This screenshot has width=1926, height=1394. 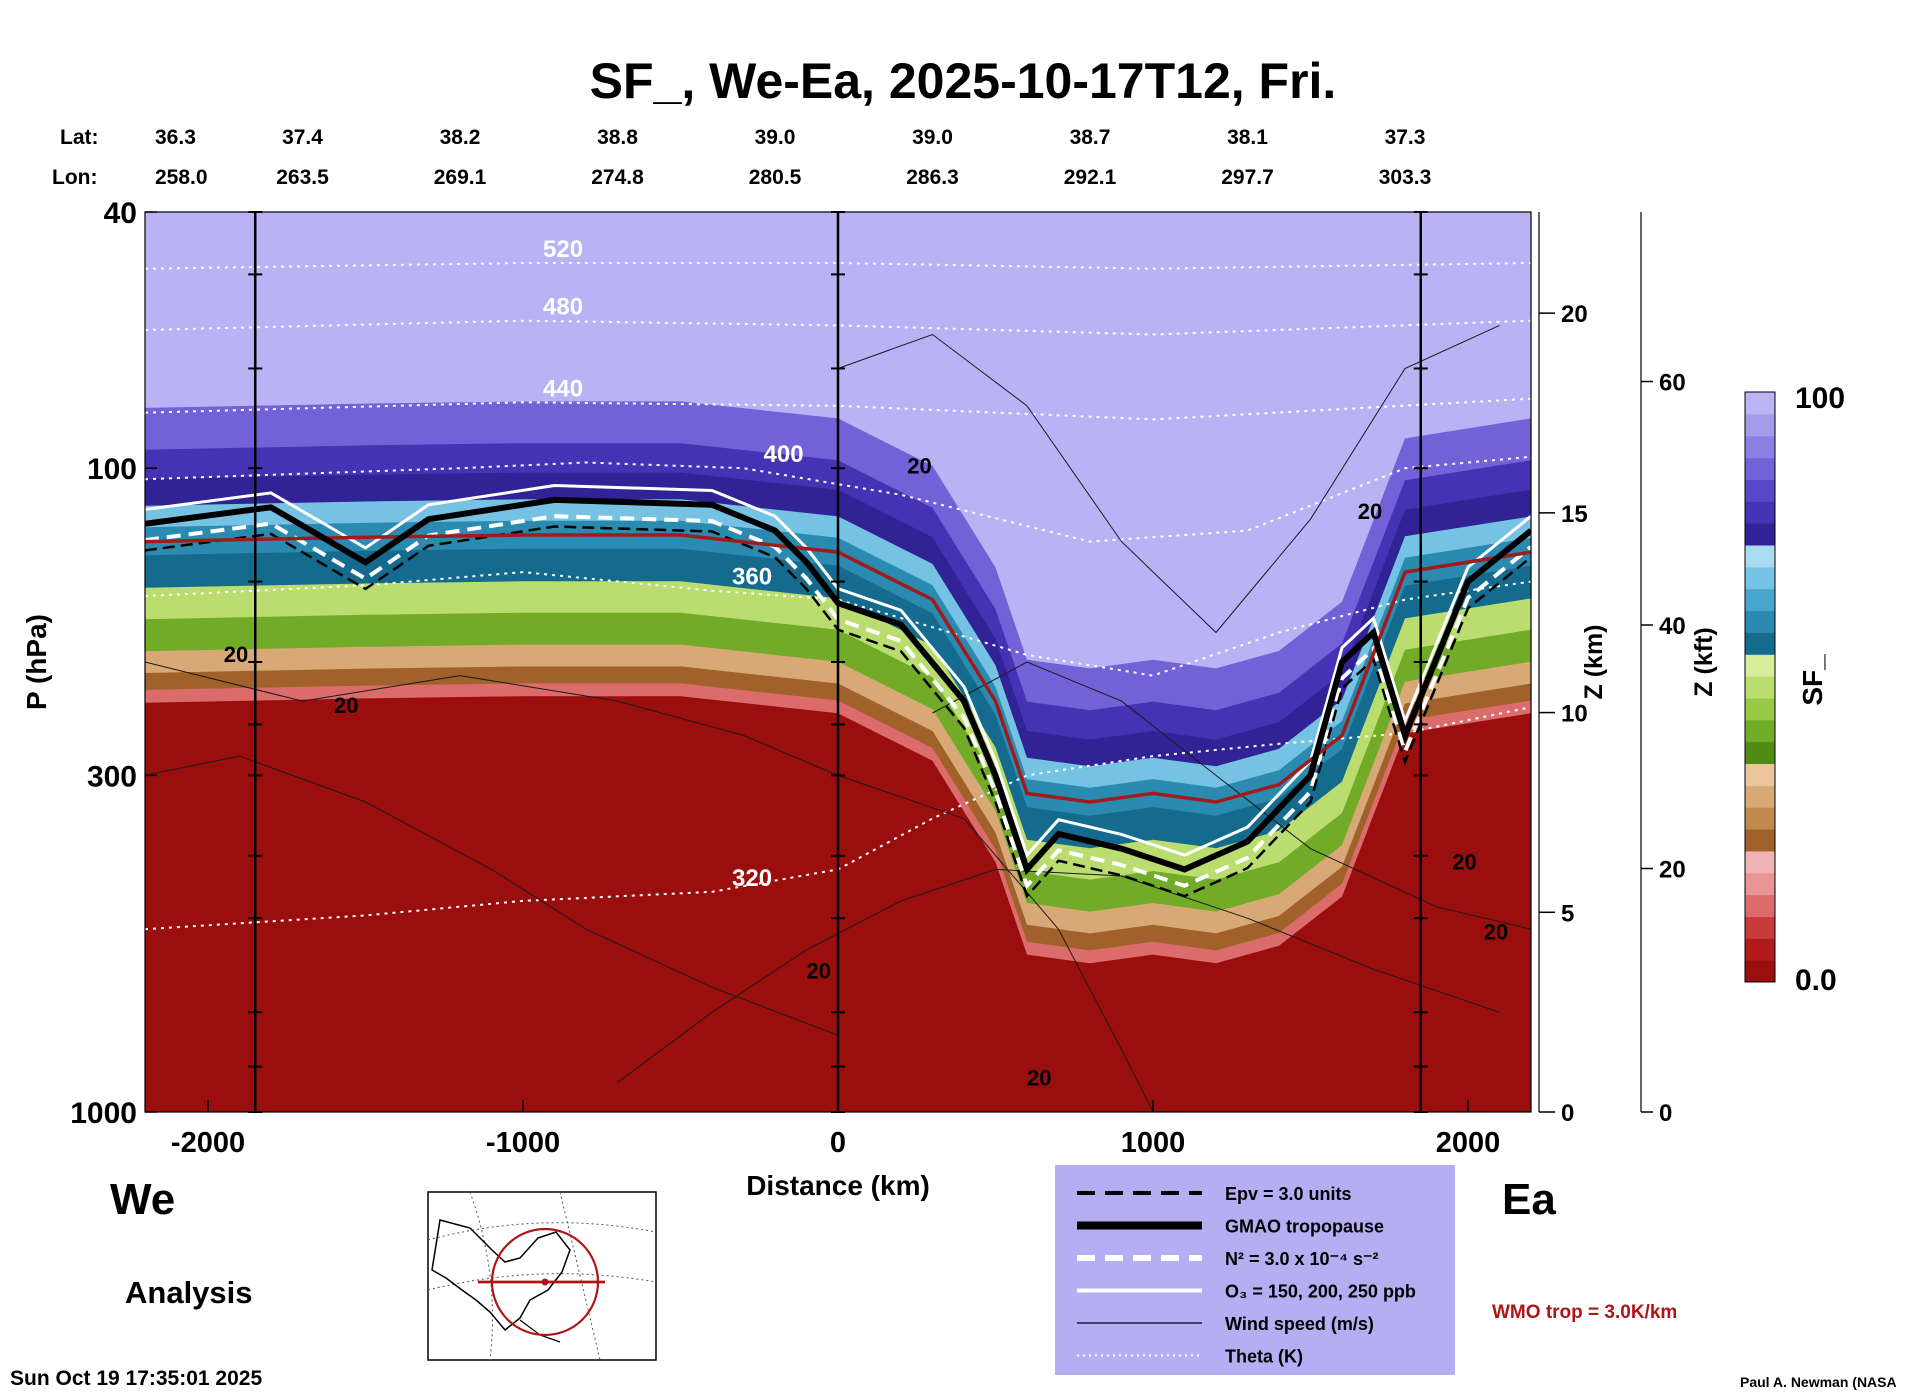 What do you see at coordinates (963, 81) in the screenshot?
I see `chart-title: SF_, We-Ea, 2025-10-17T12, Fri.` at bounding box center [963, 81].